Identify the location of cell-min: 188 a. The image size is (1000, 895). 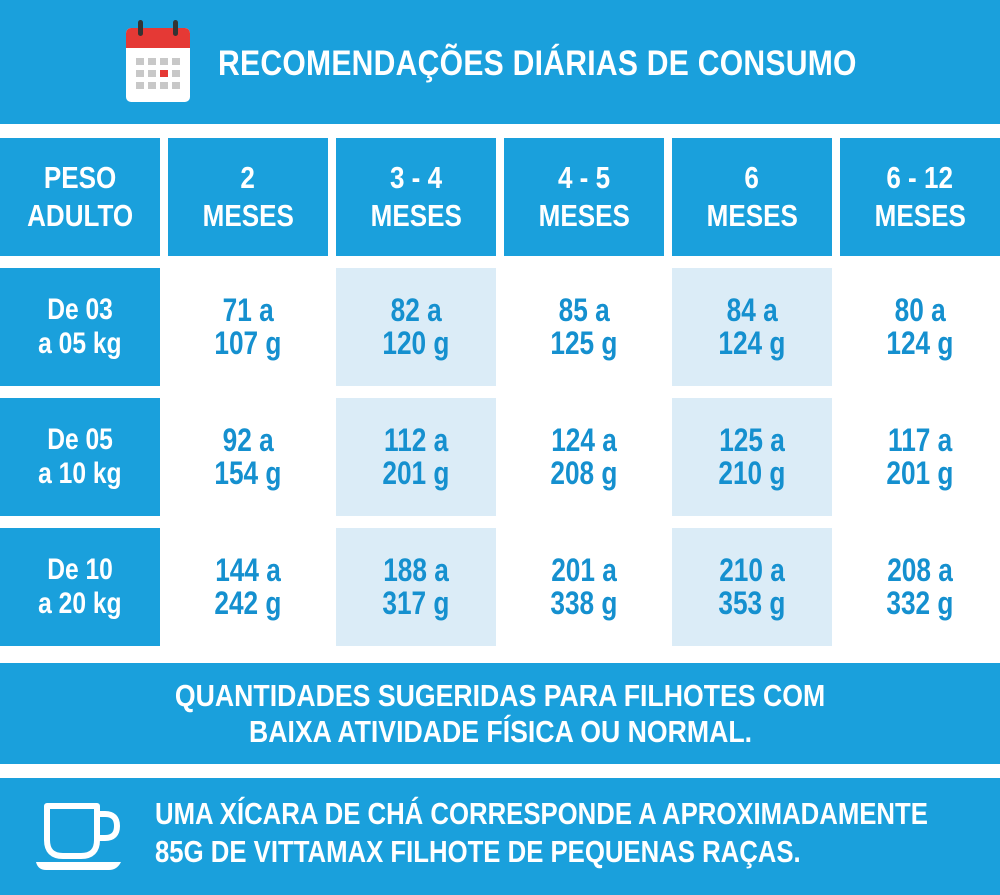
(416, 570).